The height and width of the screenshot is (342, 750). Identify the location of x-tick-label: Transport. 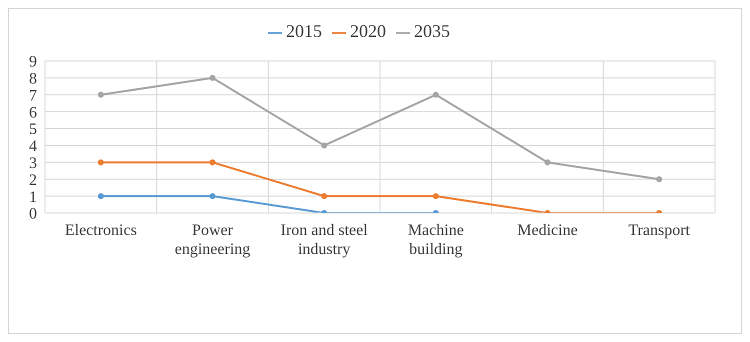
(659, 230).